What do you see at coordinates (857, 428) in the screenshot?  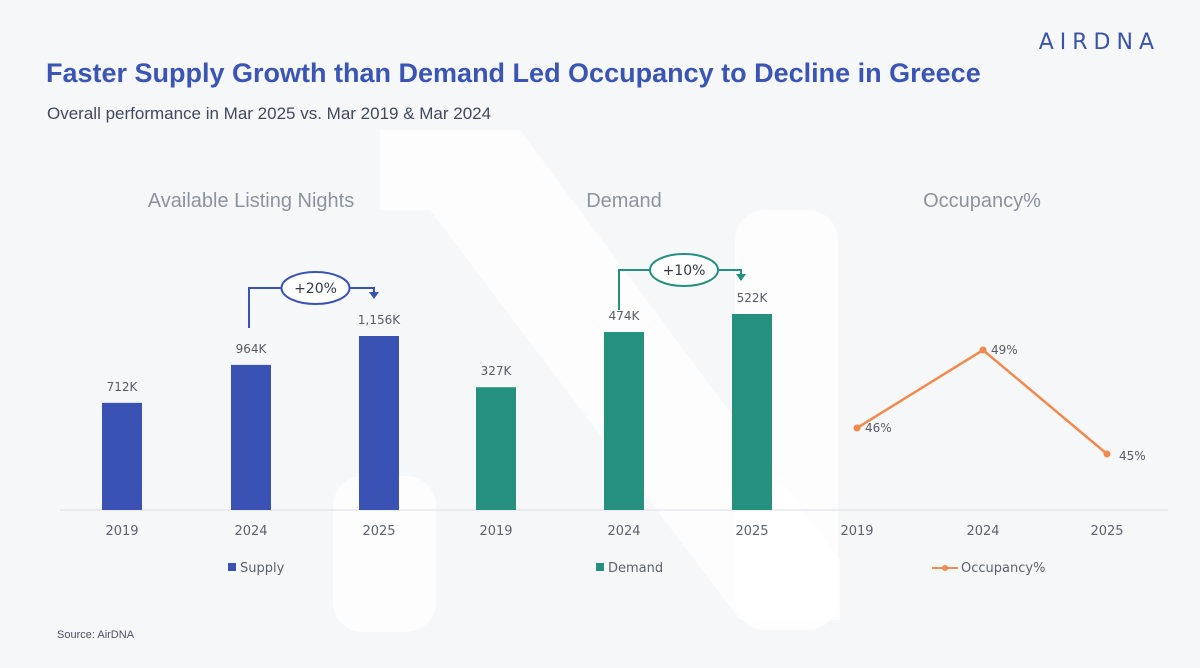 I see `occupancy-point-2019` at bounding box center [857, 428].